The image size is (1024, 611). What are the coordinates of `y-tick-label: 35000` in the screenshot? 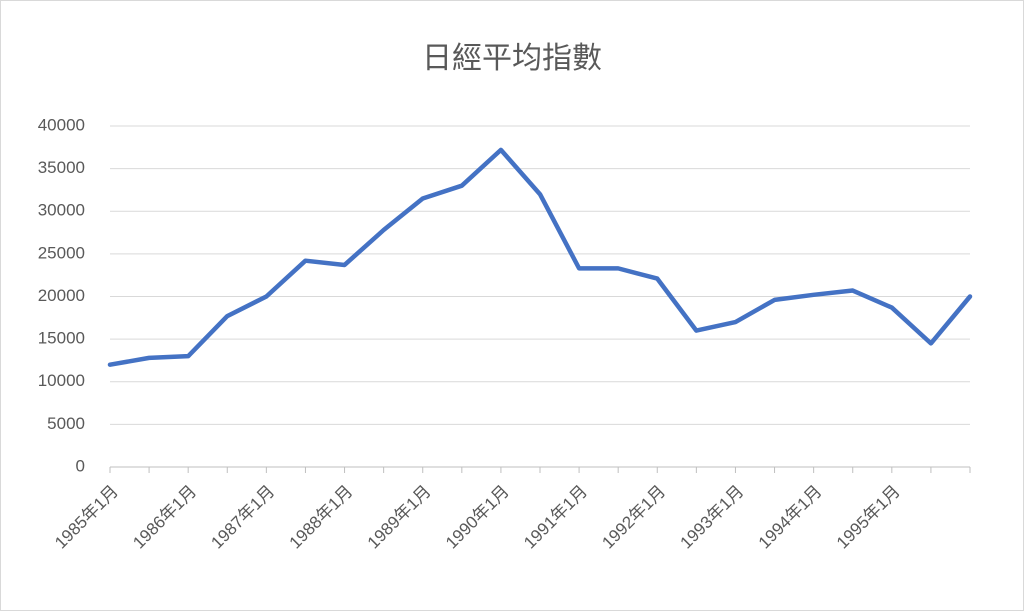 It's located at (61, 167).